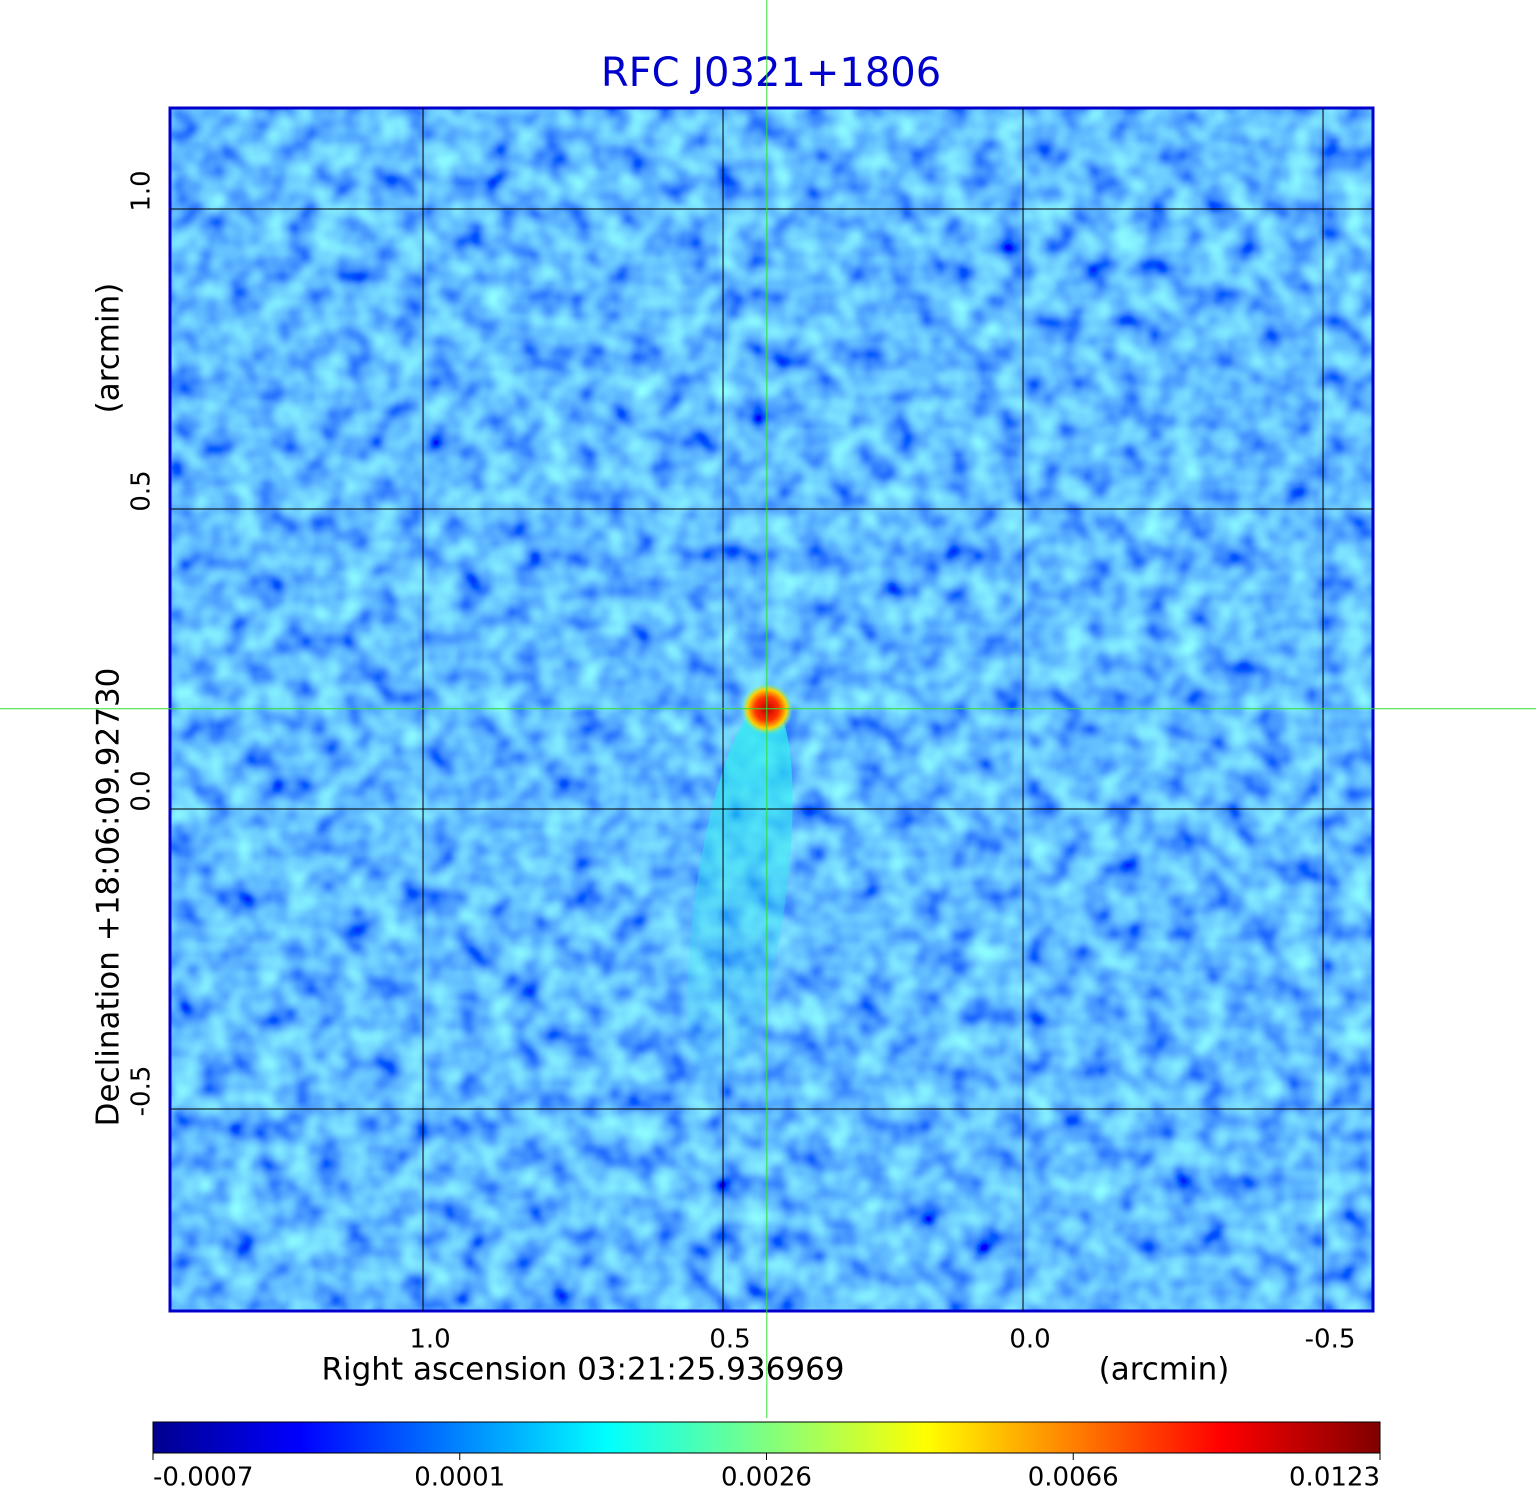 Image resolution: width=1536 pixels, height=1511 pixels. What do you see at coordinates (729, 1340) in the screenshot?
I see `x-tick-label: 0.5` at bounding box center [729, 1340].